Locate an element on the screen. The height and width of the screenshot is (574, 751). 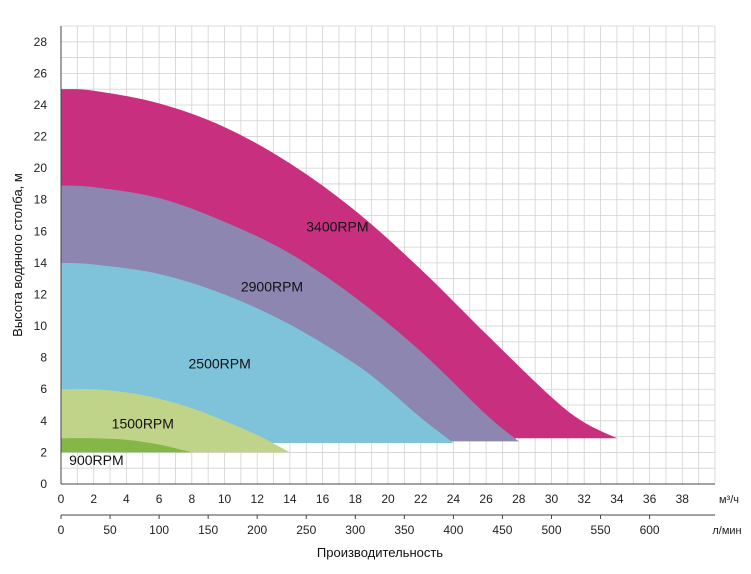
x2-tick-label: 500 is located at coordinates (551, 530).